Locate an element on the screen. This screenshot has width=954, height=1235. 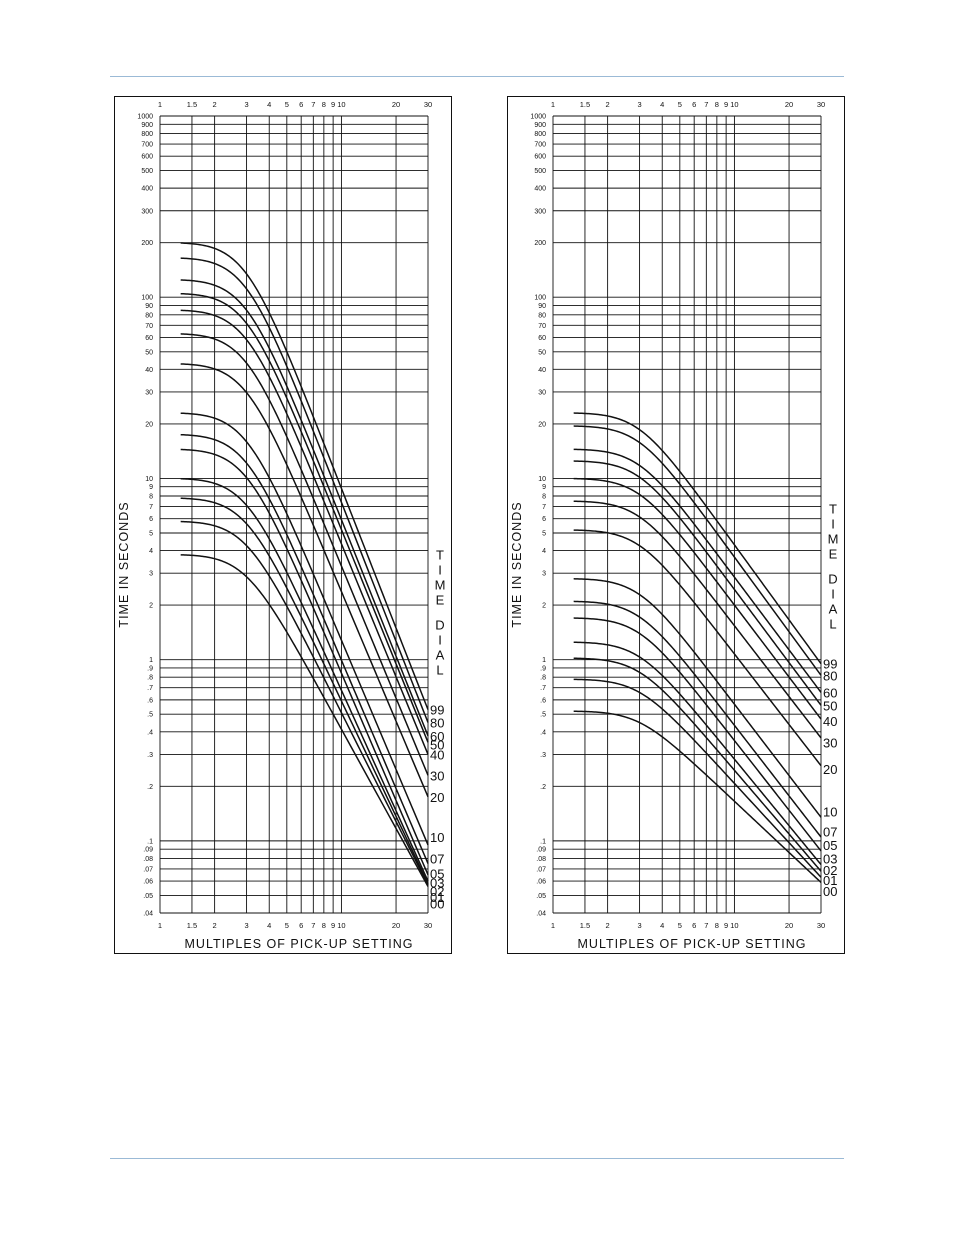
x-tick-label-top: 1 is located at coordinates (160, 104).